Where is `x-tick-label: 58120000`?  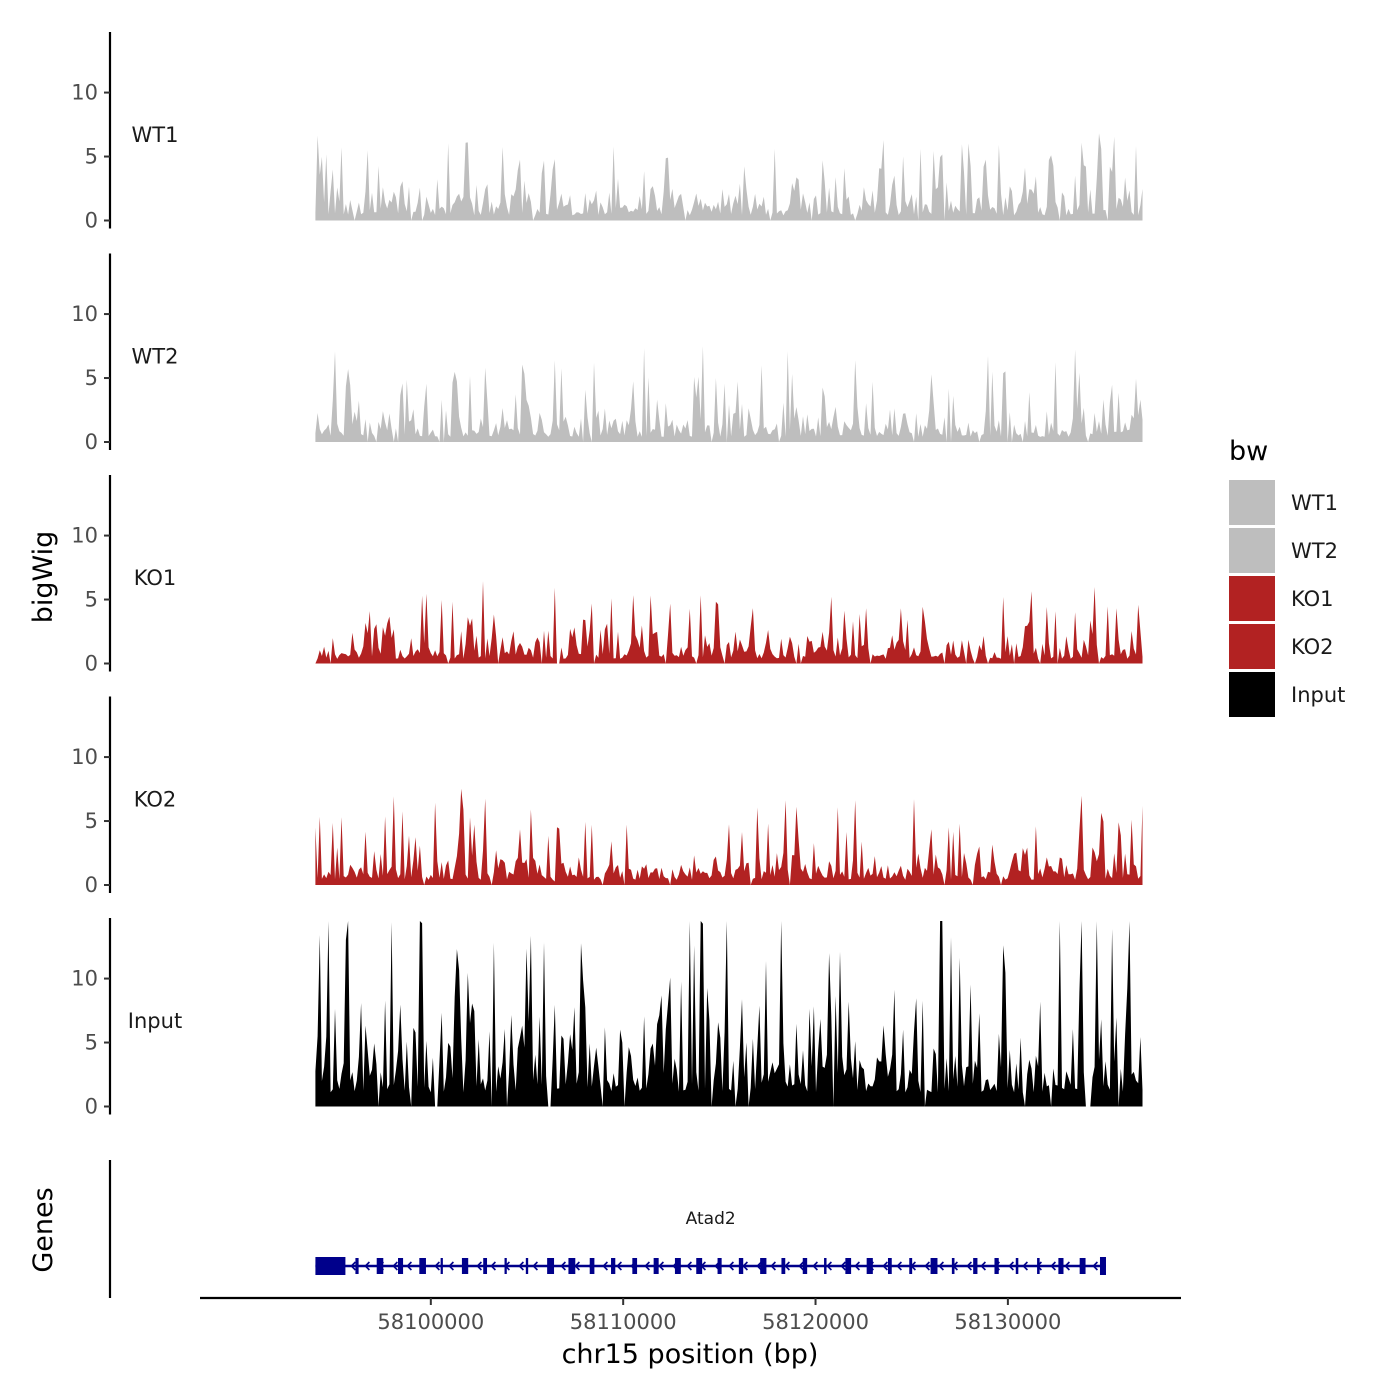 x-tick-label: 58120000 is located at coordinates (815, 1322).